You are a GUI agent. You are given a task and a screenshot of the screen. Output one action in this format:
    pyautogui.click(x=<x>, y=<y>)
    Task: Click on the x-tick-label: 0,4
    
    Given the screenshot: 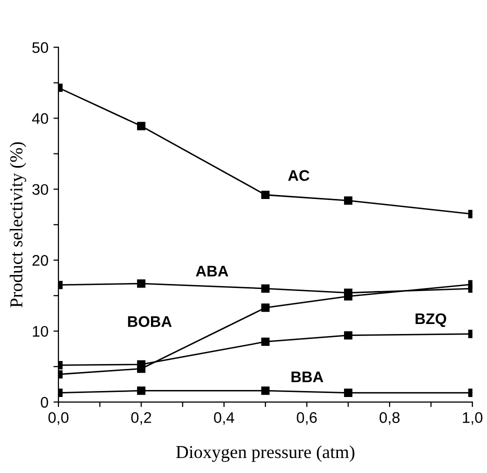 What is the action you would take?
    pyautogui.click(x=224, y=418)
    